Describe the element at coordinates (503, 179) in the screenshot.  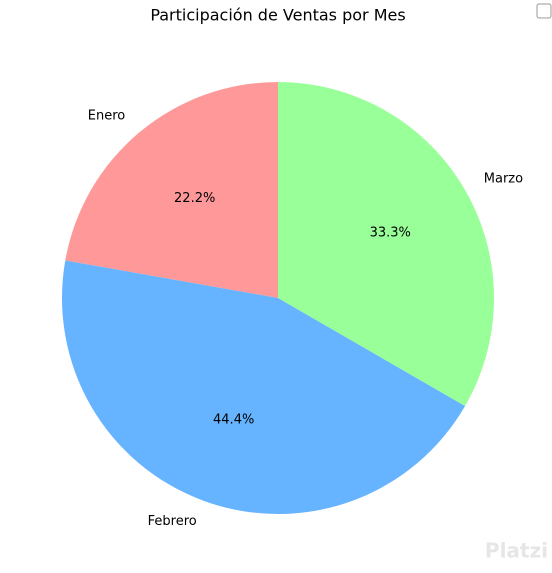
I see `slice-label: Marzo` at that location.